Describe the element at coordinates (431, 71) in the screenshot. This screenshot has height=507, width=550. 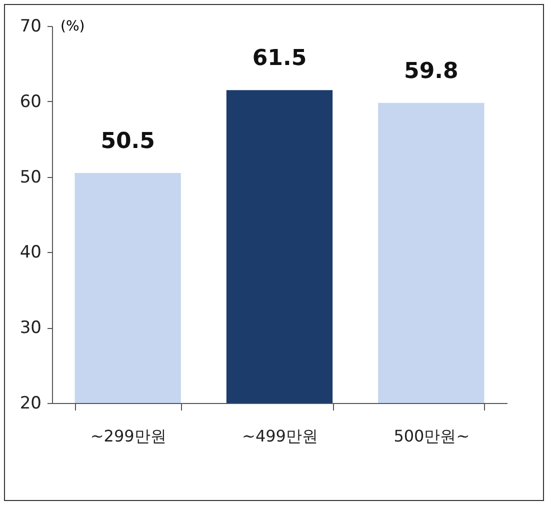
I see `data-label: 59.8` at that location.